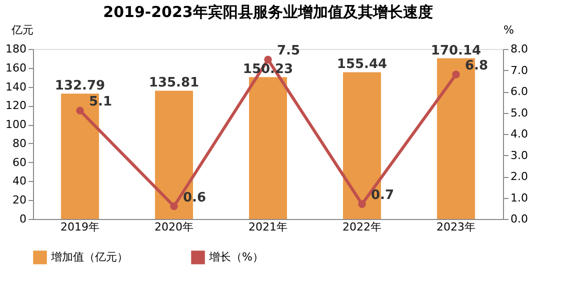  Describe the element at coordinates (519, 91) in the screenshot. I see `y2-tick-label: 6.0` at that location.